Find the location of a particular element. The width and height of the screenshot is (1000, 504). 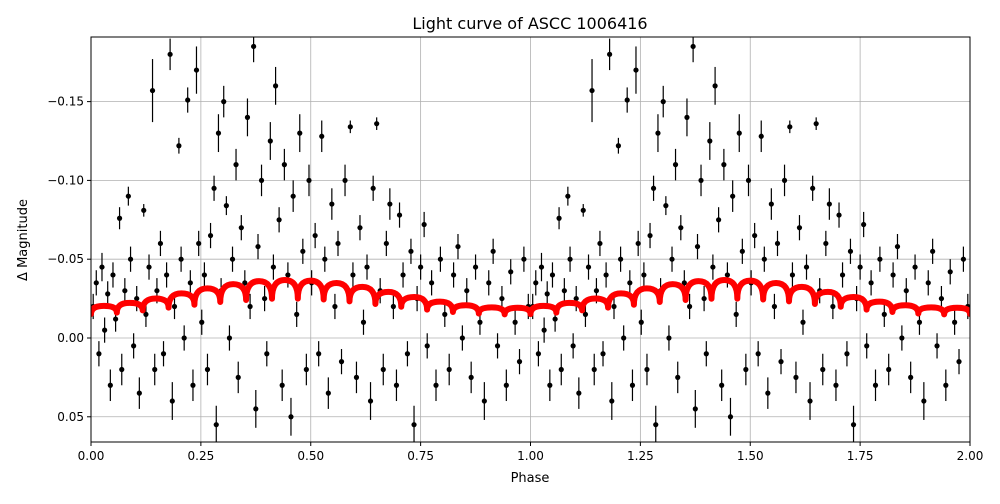

chart-title: Light curve of ASCC 1006416 is located at coordinates (529, 23).